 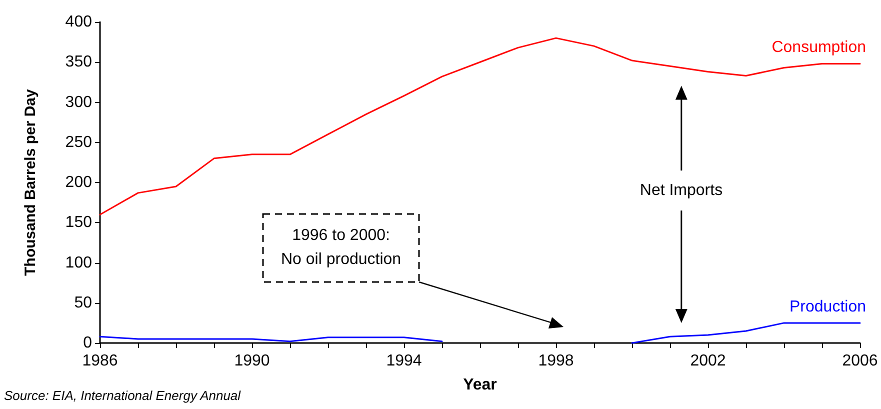 I want to click on x-axis-title: Year, so click(x=480, y=385).